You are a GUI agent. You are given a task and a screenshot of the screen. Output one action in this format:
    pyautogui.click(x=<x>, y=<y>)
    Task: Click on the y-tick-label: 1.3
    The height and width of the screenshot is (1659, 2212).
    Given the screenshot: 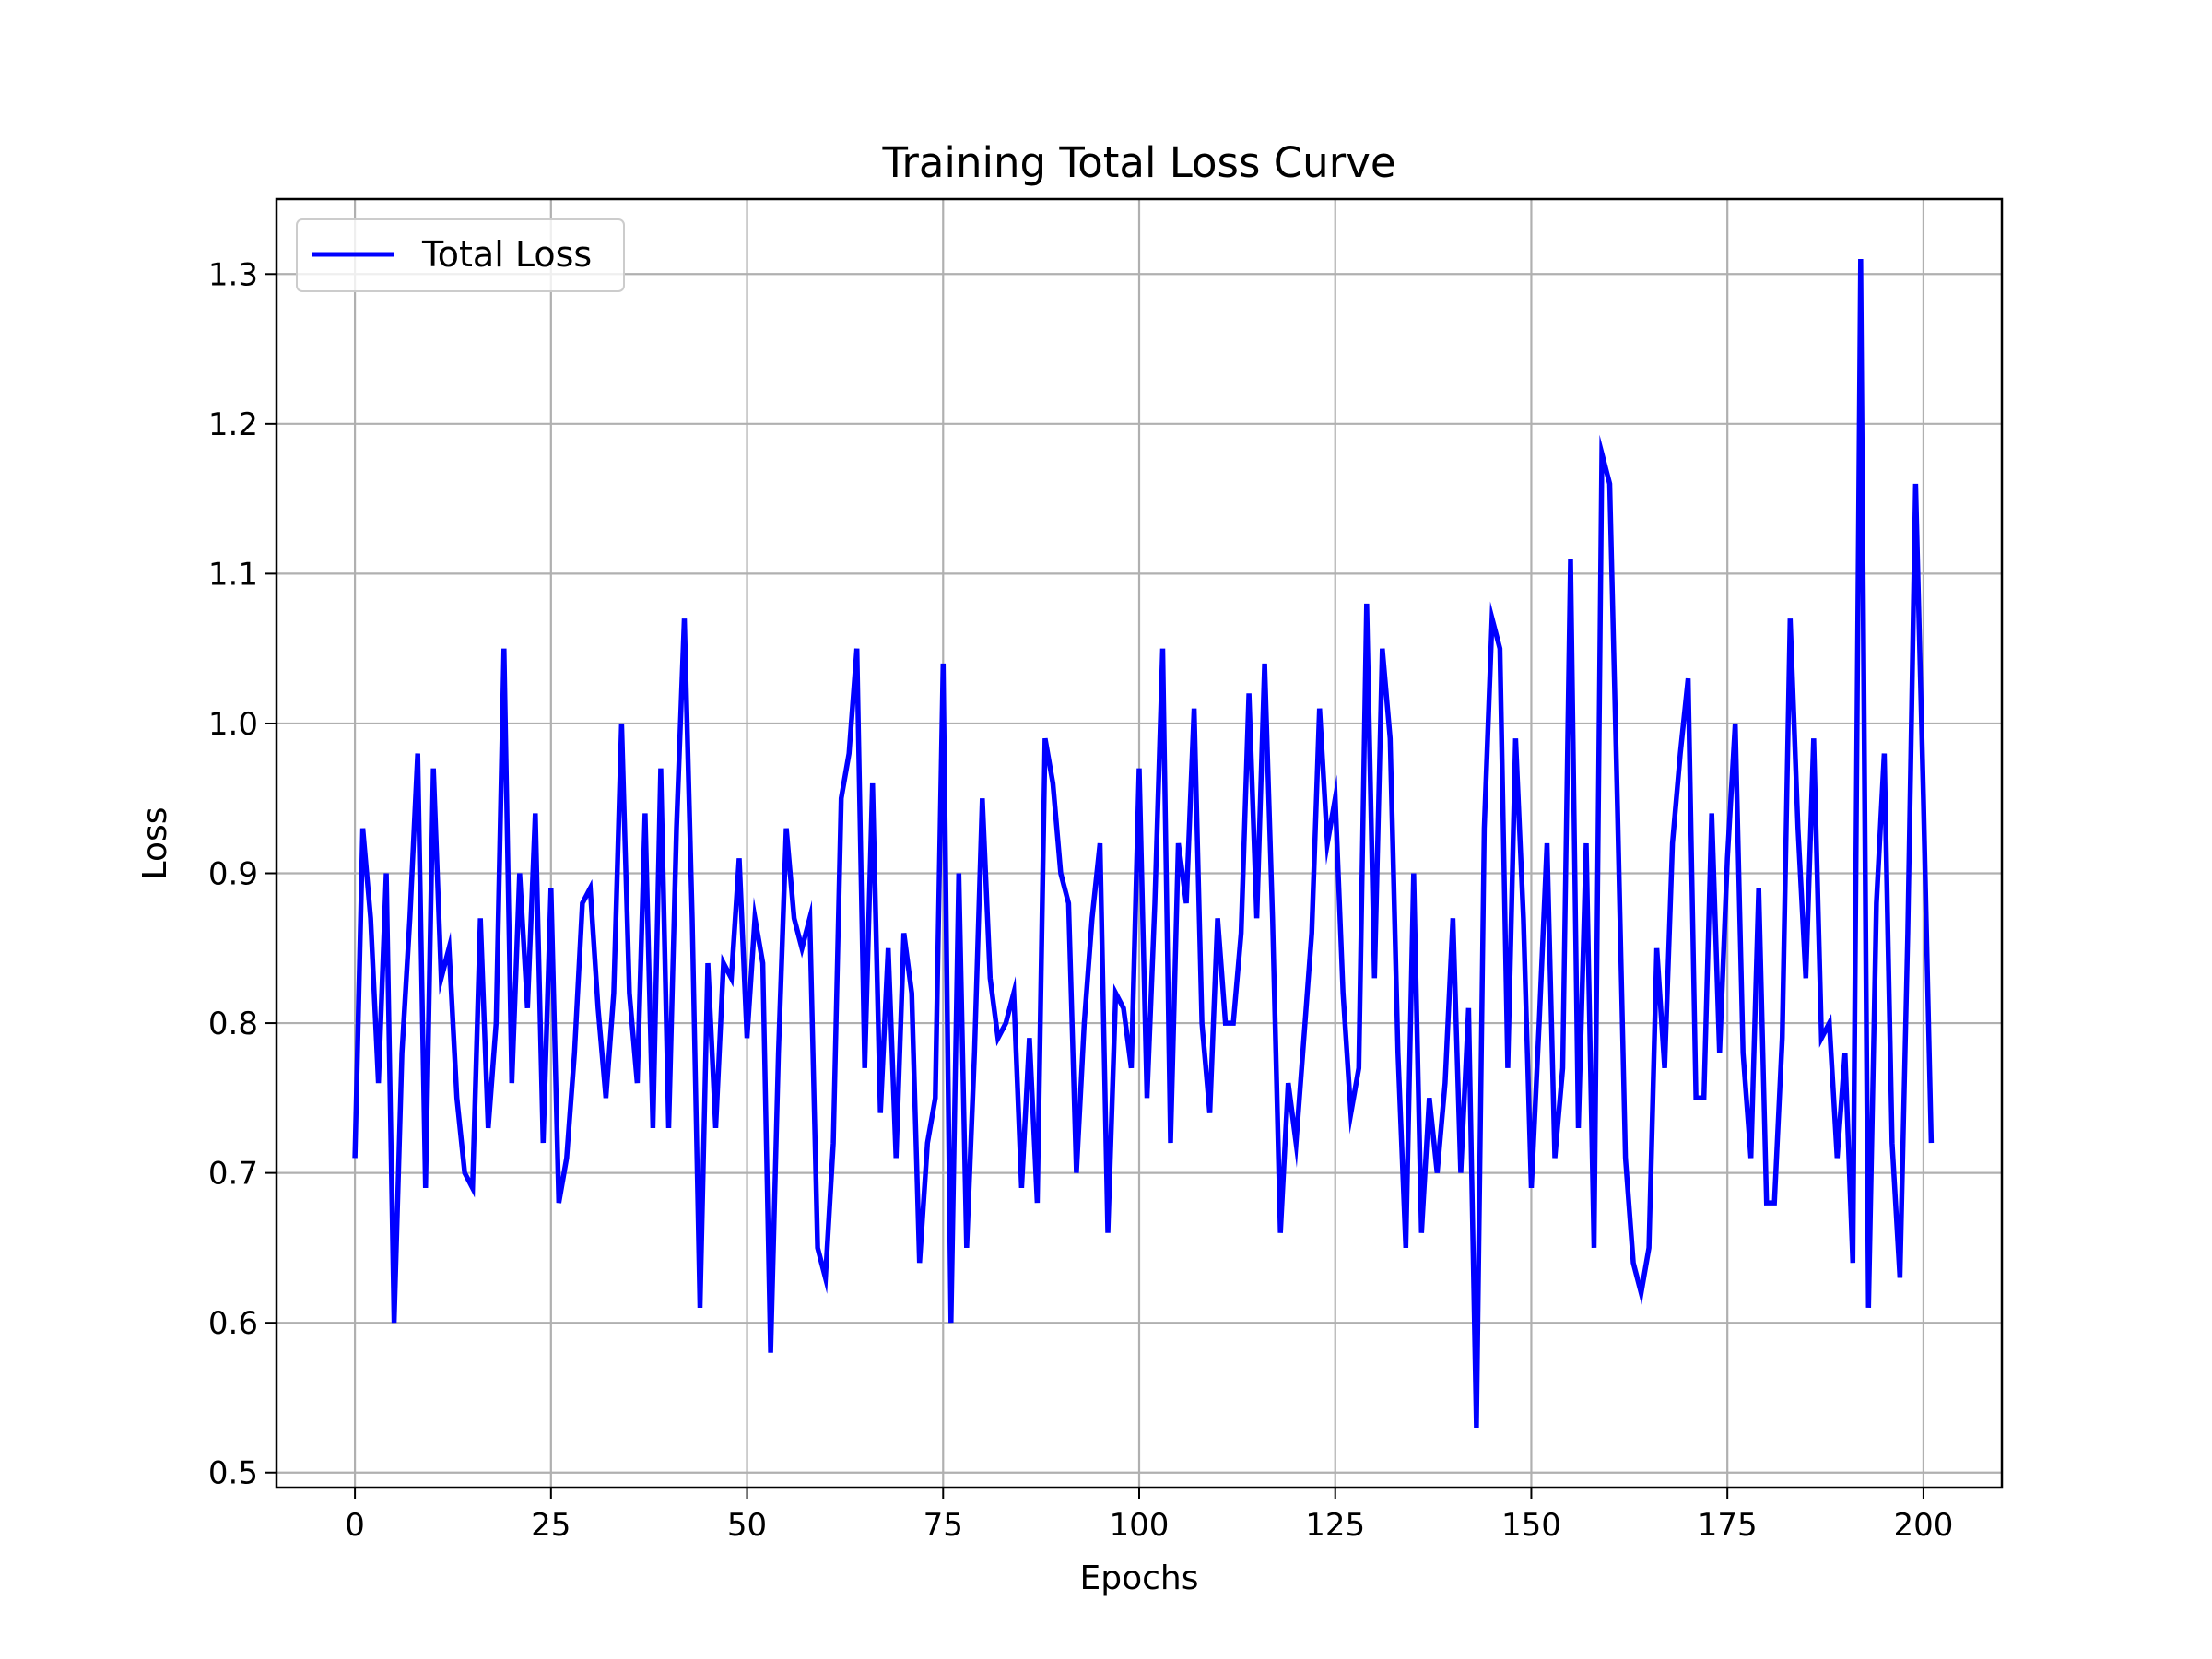 What is the action you would take?
    pyautogui.click(x=233, y=274)
    